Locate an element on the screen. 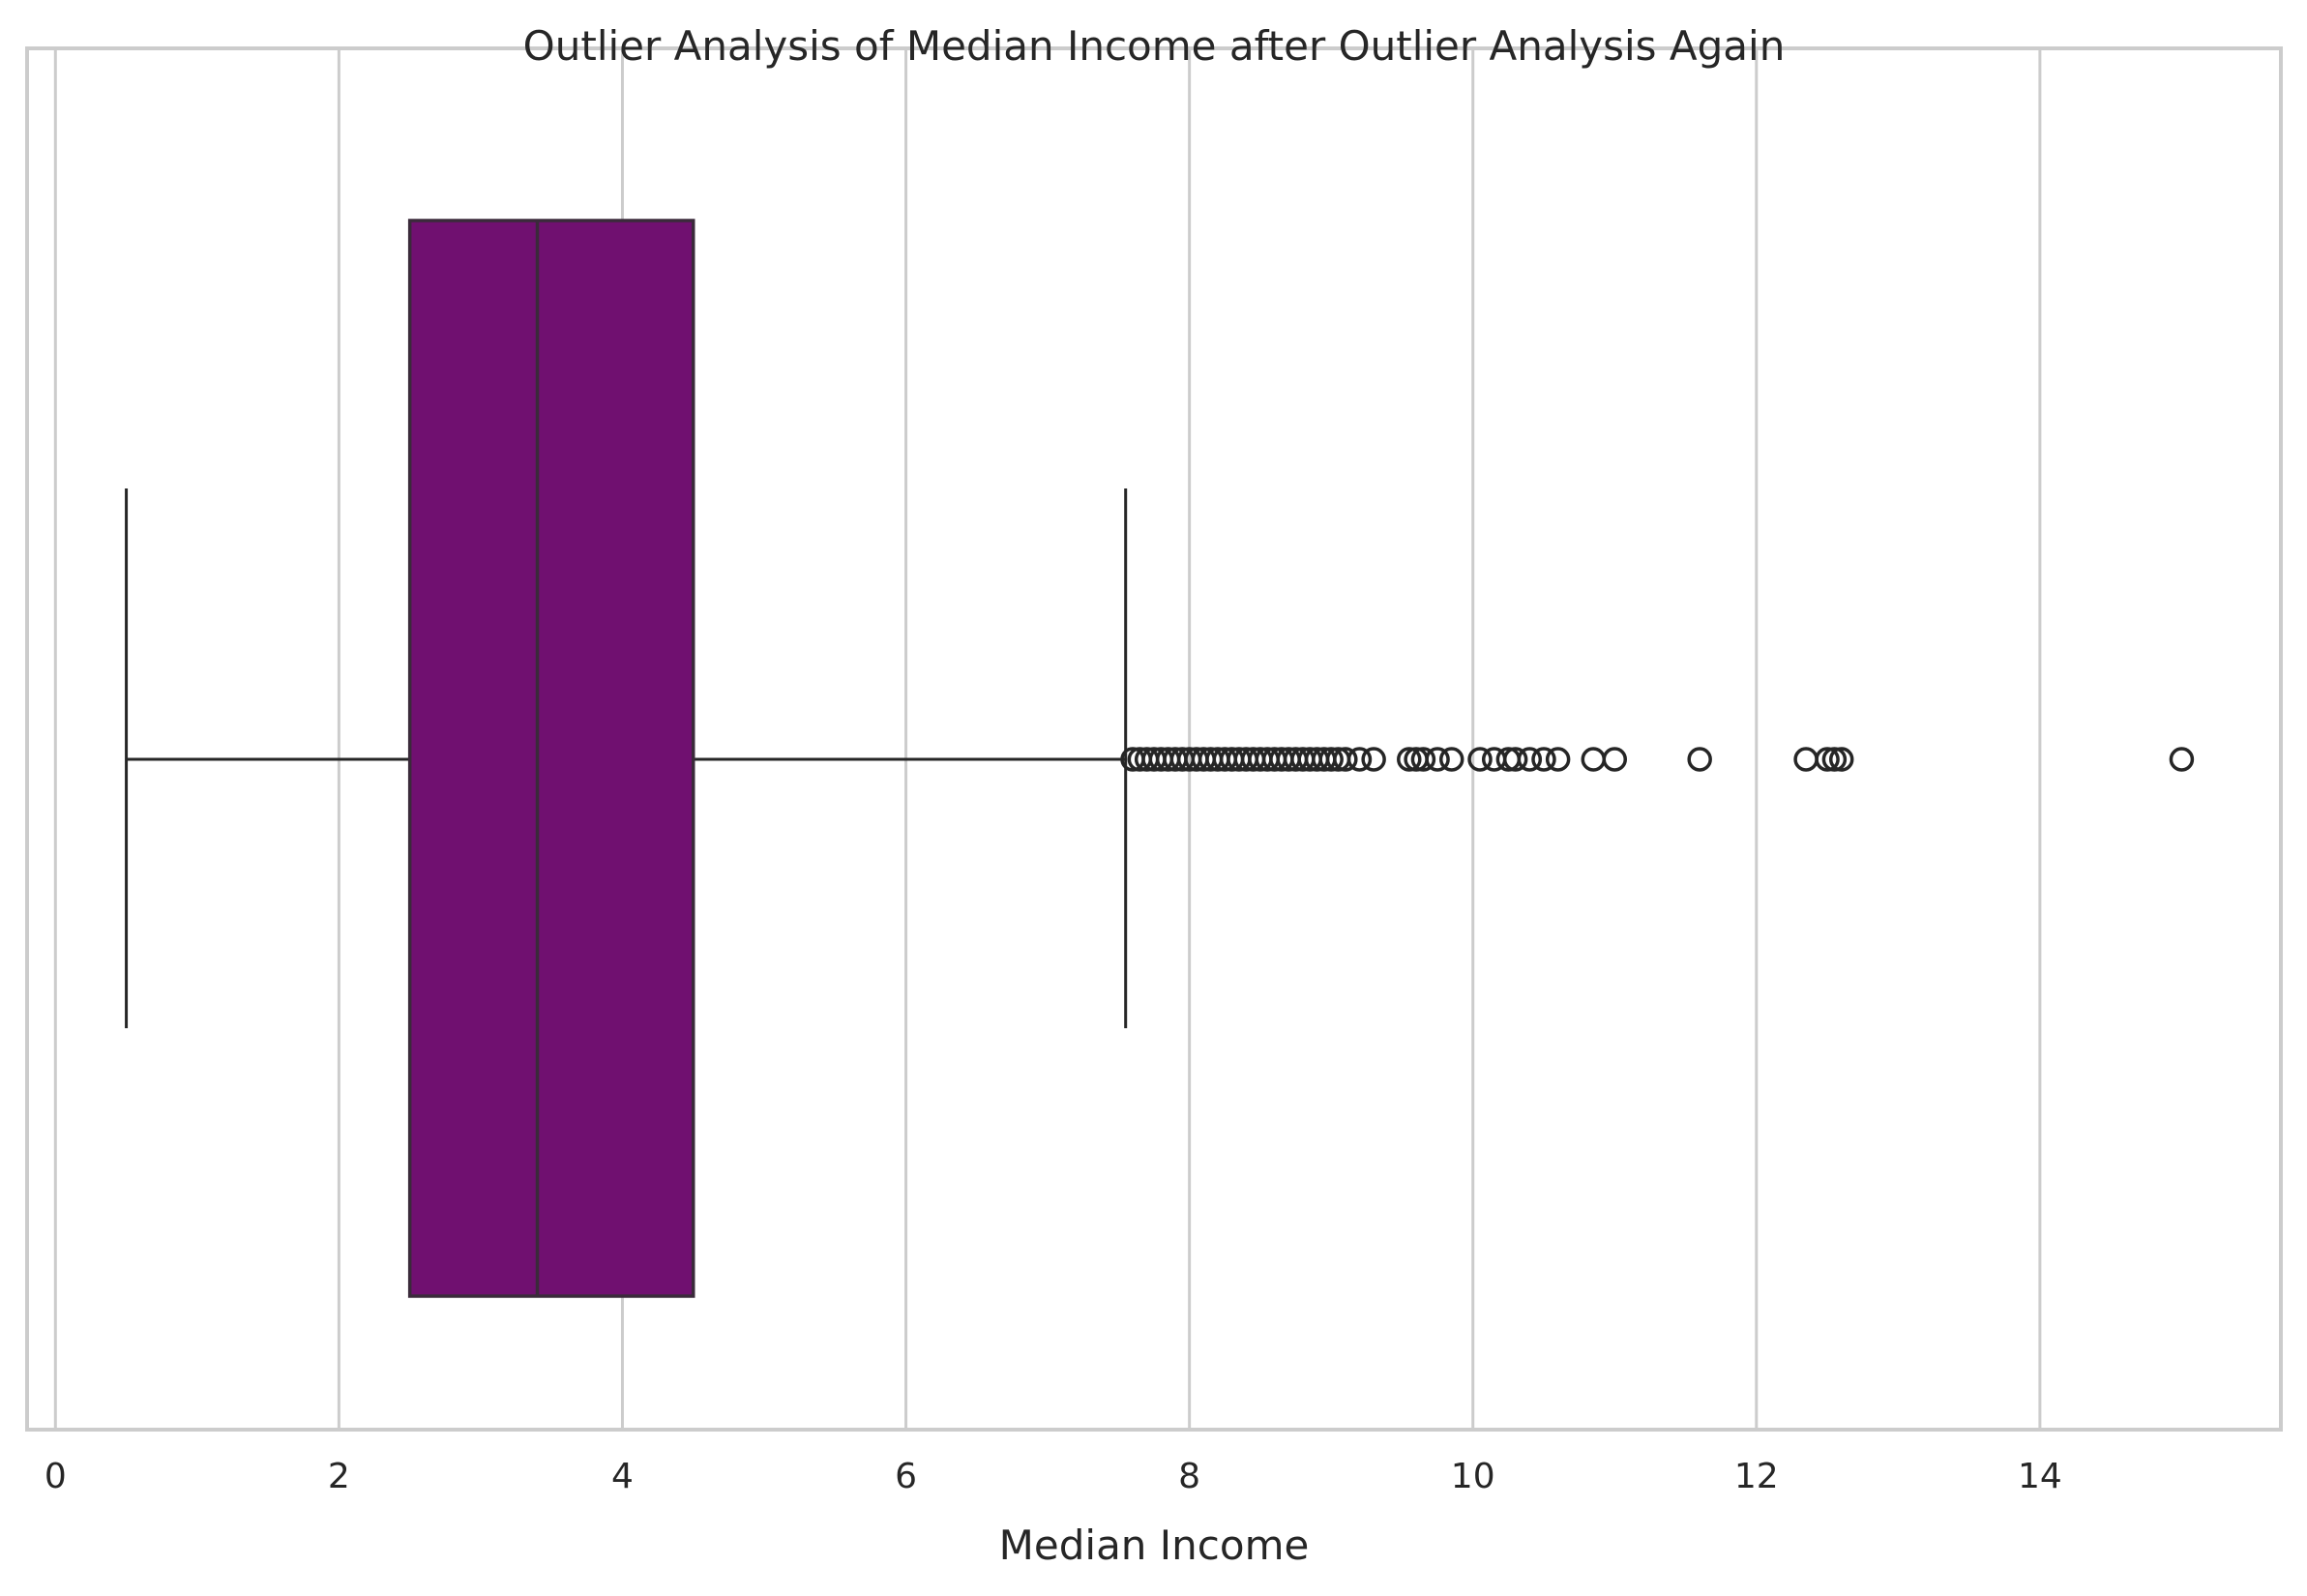 The width and height of the screenshot is (2307, 1596). x-tick-label: 4 is located at coordinates (622, 1476).